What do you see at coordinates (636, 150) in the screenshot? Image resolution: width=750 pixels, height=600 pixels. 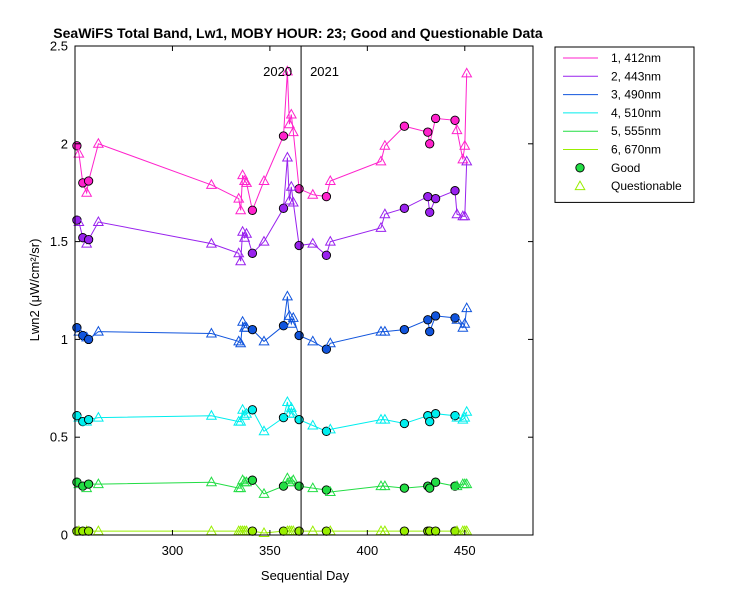 I see `legend-label: 6, 670nm` at bounding box center [636, 150].